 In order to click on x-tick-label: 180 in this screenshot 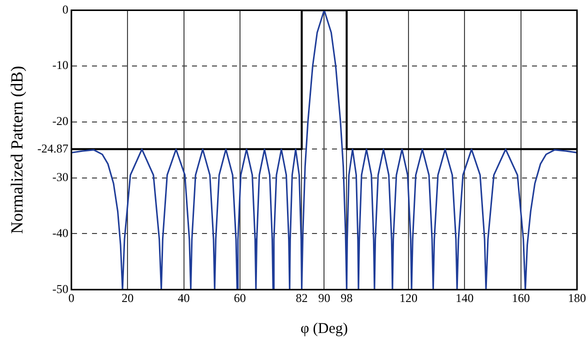, I will do `click(577, 297)`.